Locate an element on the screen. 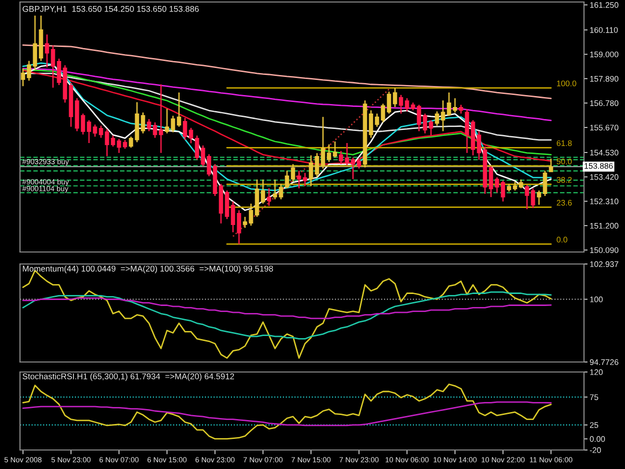  series-label: 23.6 is located at coordinates (564, 203).